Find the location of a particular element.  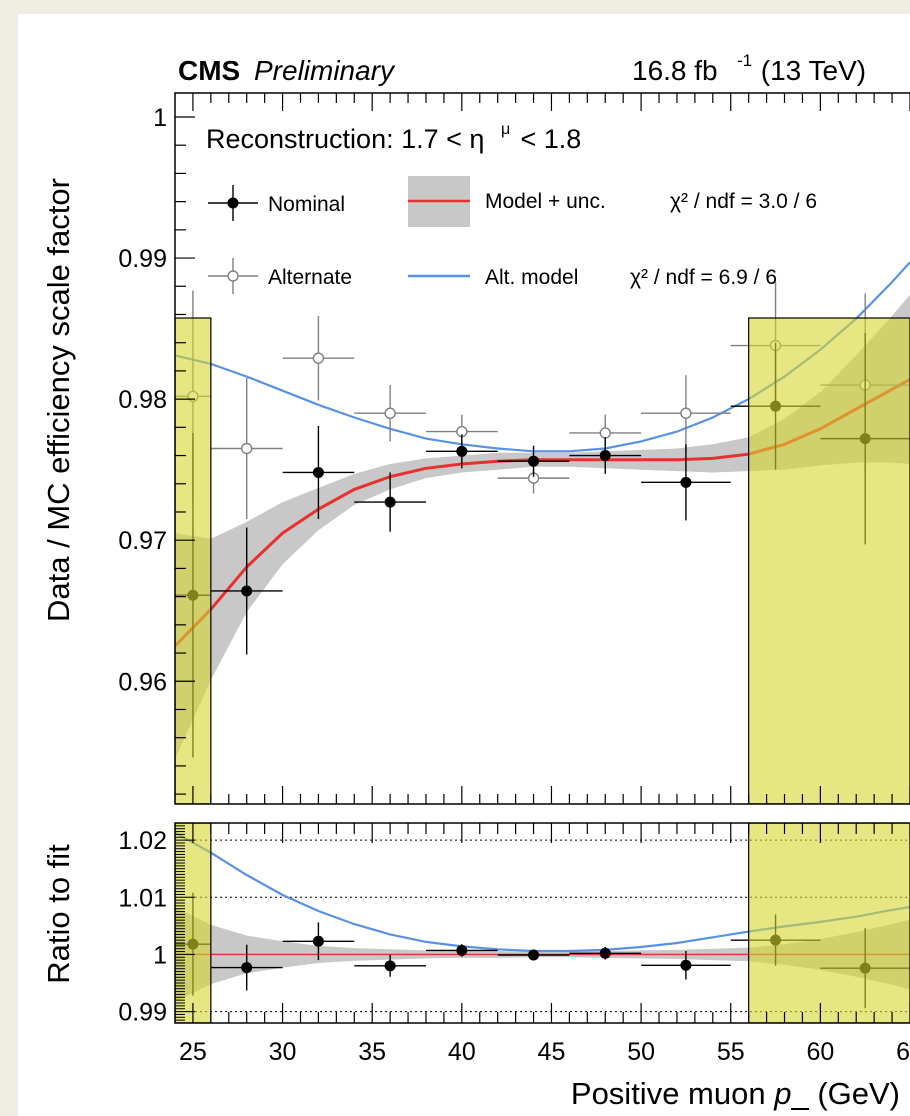

x-tick-label: 60 is located at coordinates (820, 1052).